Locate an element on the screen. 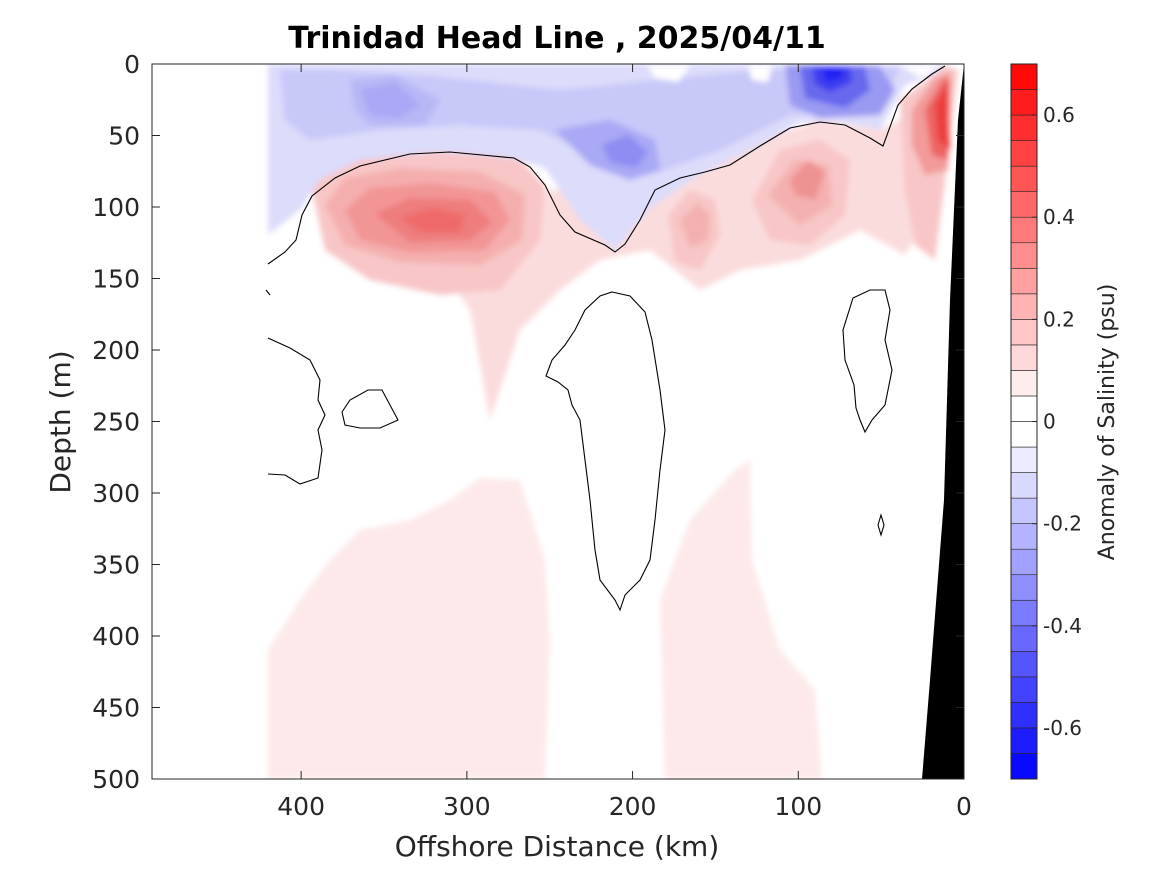  y-tick-label: 150 is located at coordinates (116, 279).